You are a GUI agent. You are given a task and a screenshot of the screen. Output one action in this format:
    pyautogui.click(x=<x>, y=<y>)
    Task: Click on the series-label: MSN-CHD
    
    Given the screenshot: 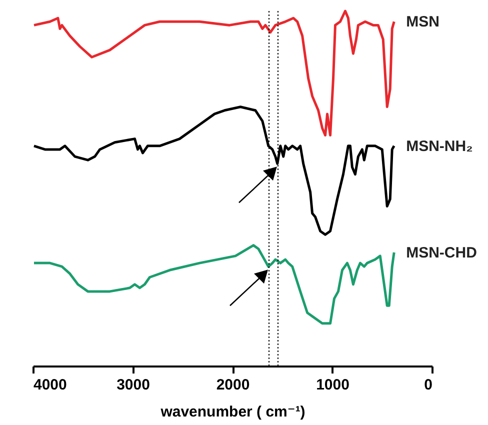 What is the action you would take?
    pyautogui.click(x=442, y=253)
    